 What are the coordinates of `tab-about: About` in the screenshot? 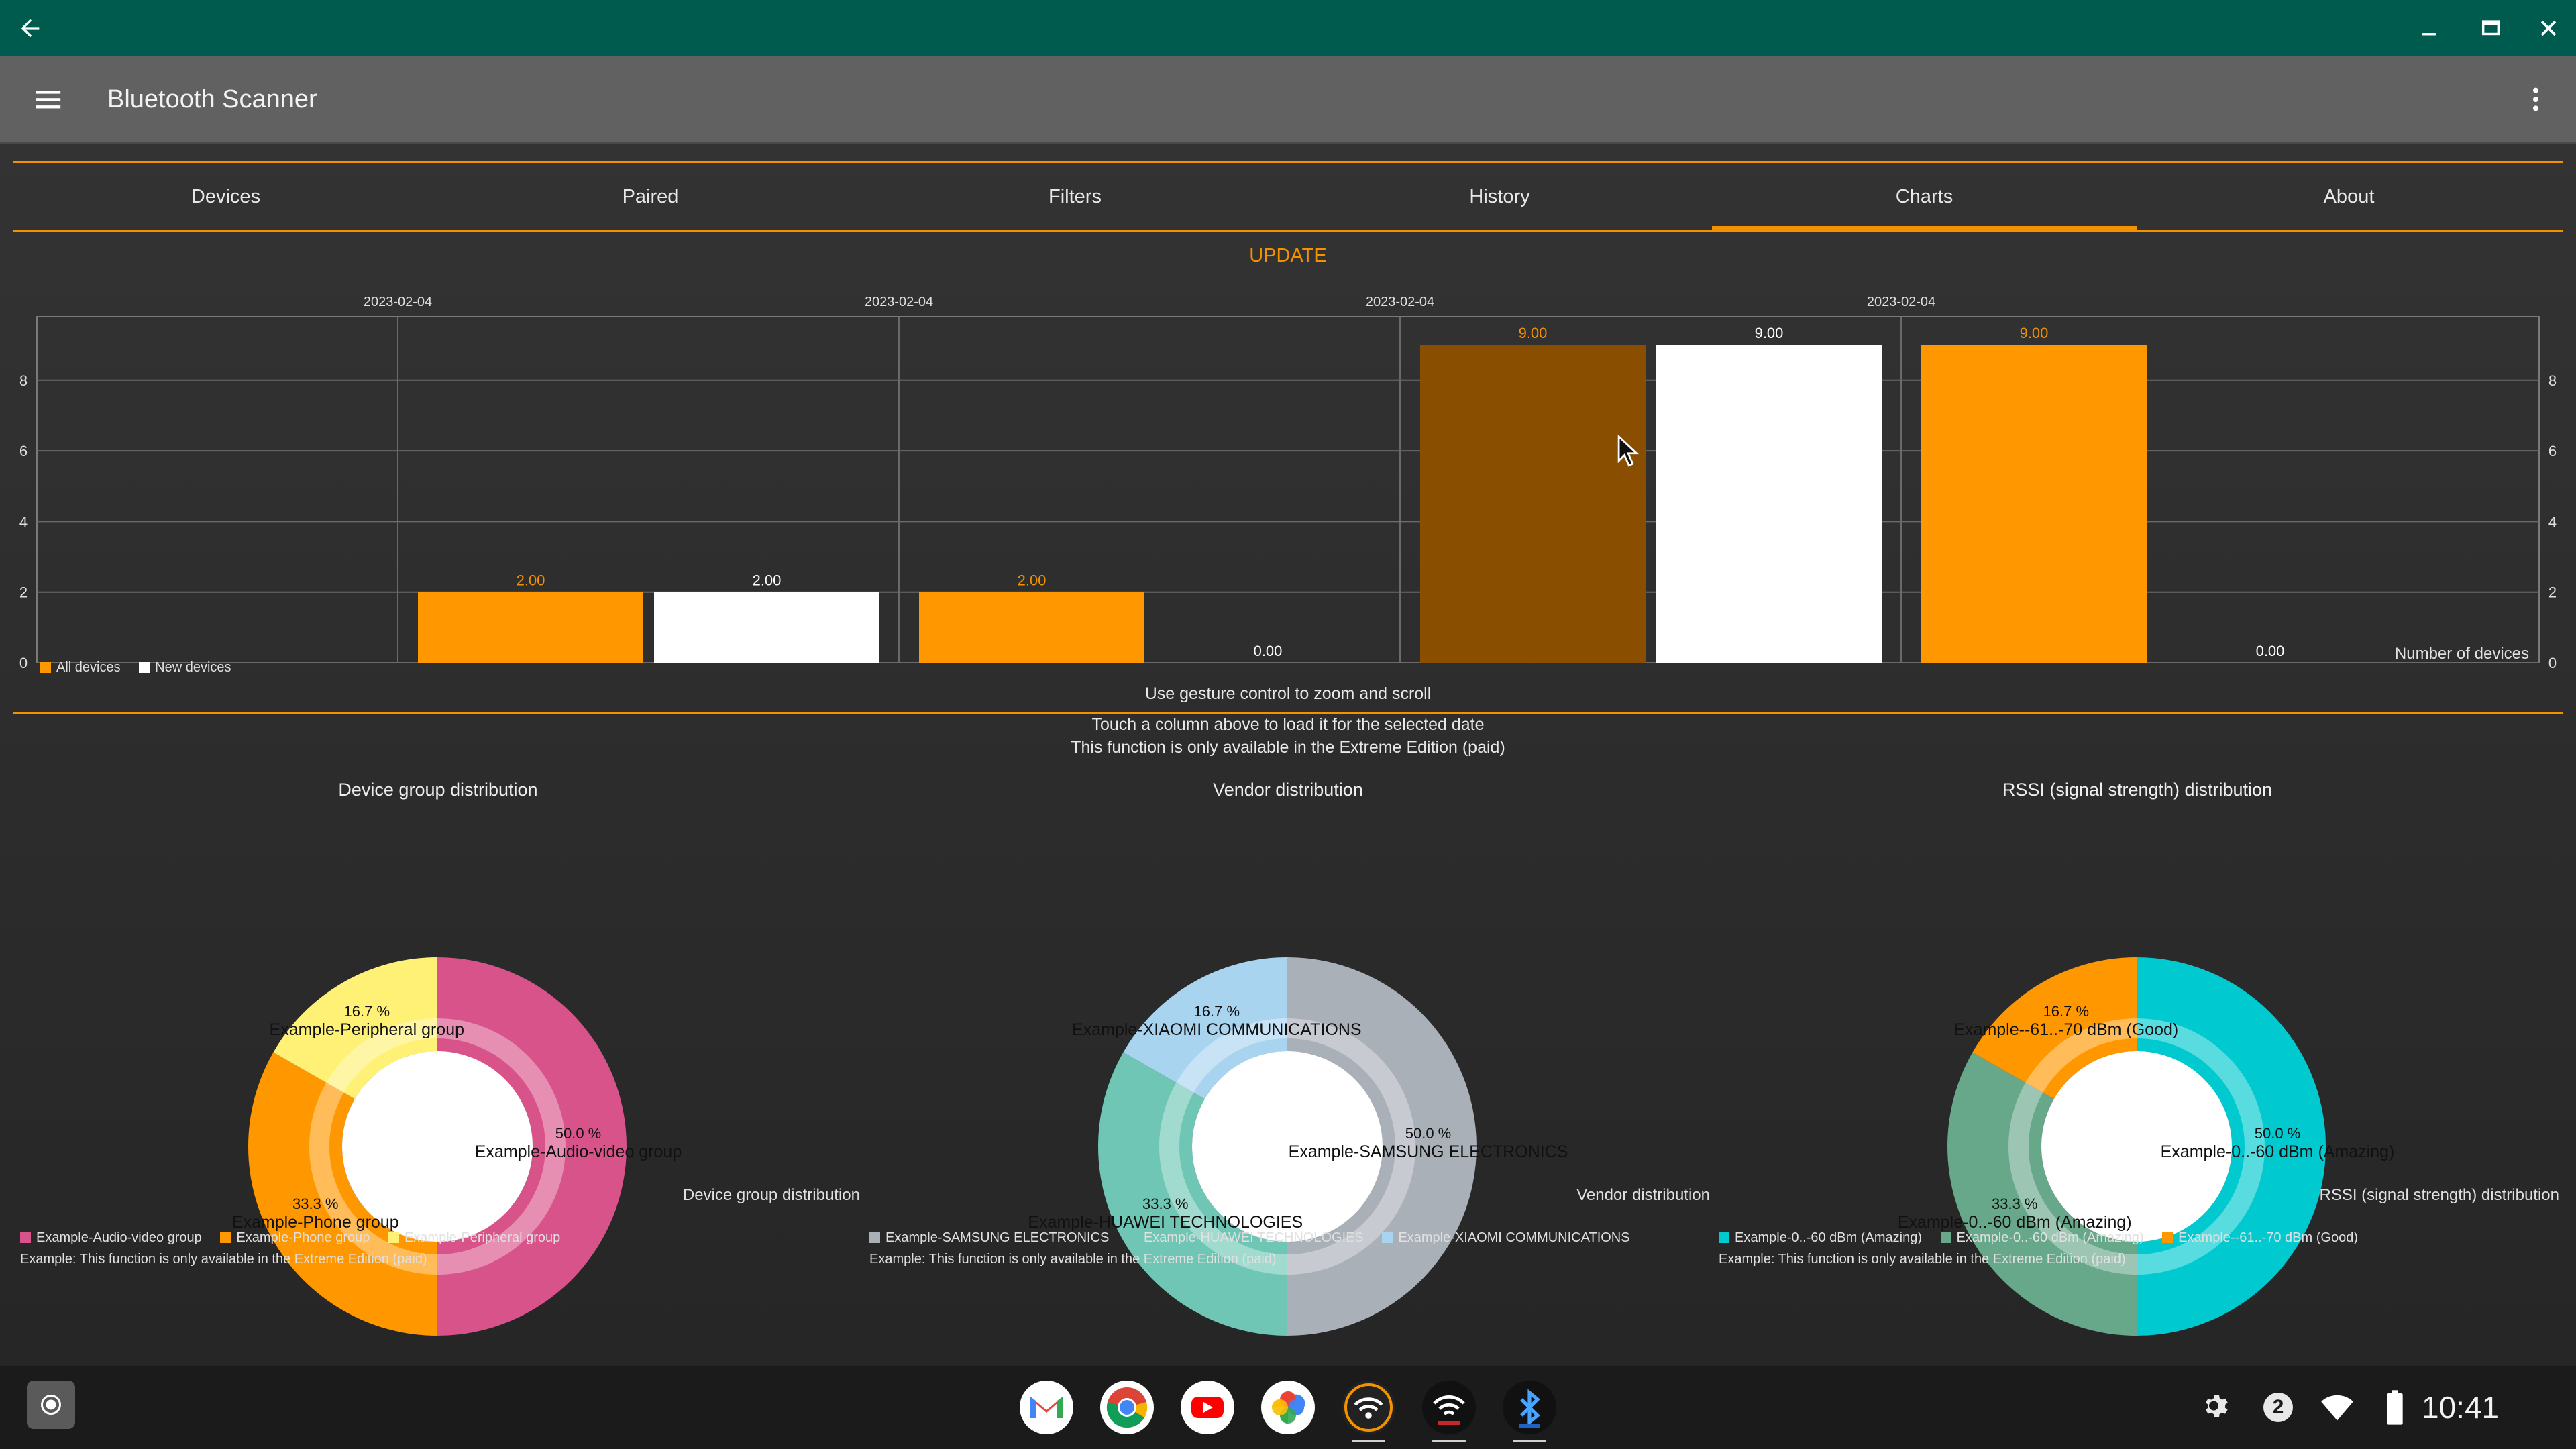 It's located at (2349, 196).